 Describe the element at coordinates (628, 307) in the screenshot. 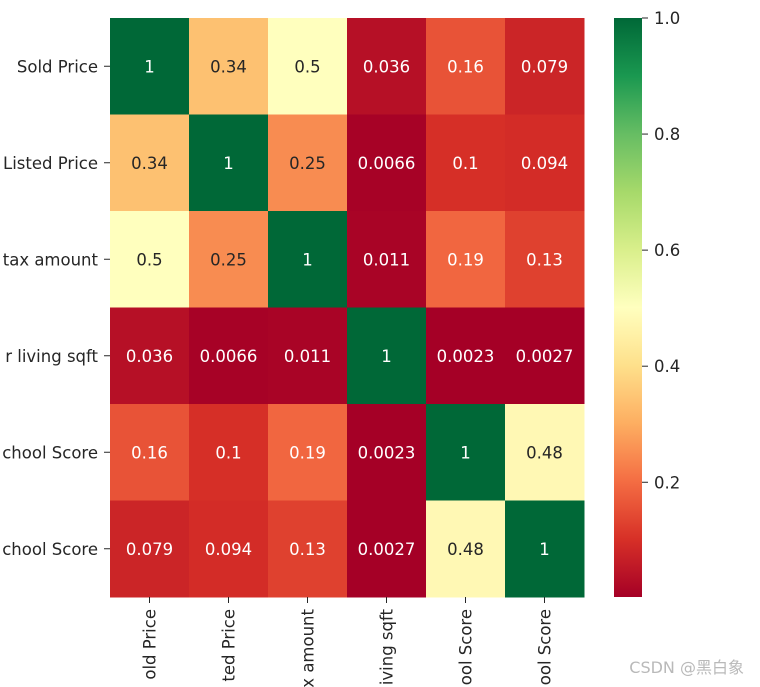

I see `colorbar-gradient` at that location.